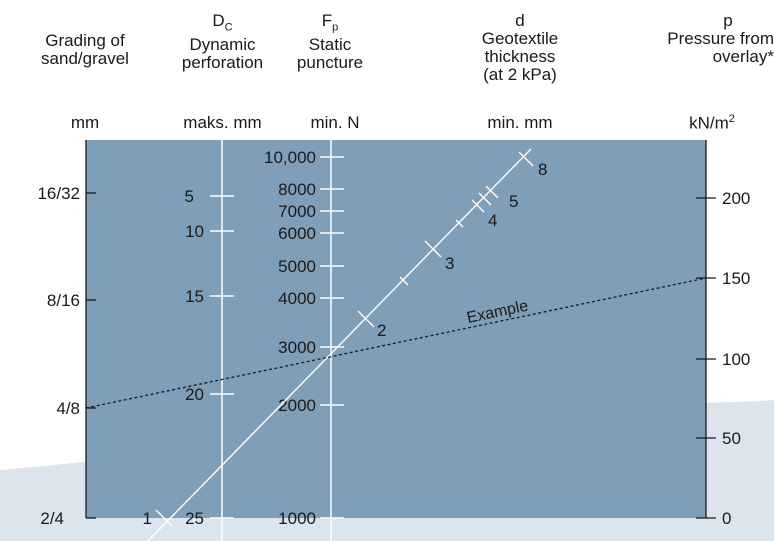  Describe the element at coordinates (736, 278) in the screenshot. I see `pressure-tick-150: 150` at that location.